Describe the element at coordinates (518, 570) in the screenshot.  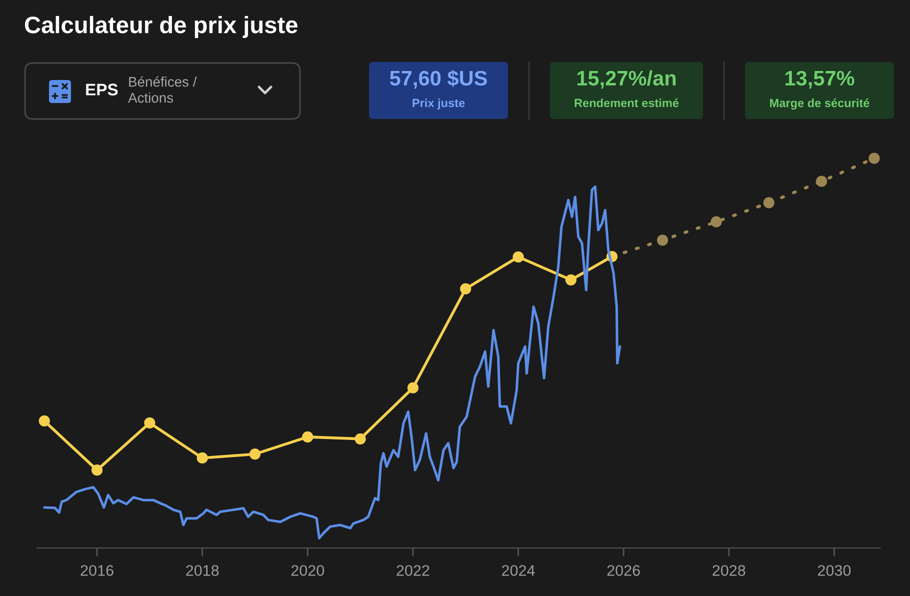
I see `x-tick-label: 2024` at that location.